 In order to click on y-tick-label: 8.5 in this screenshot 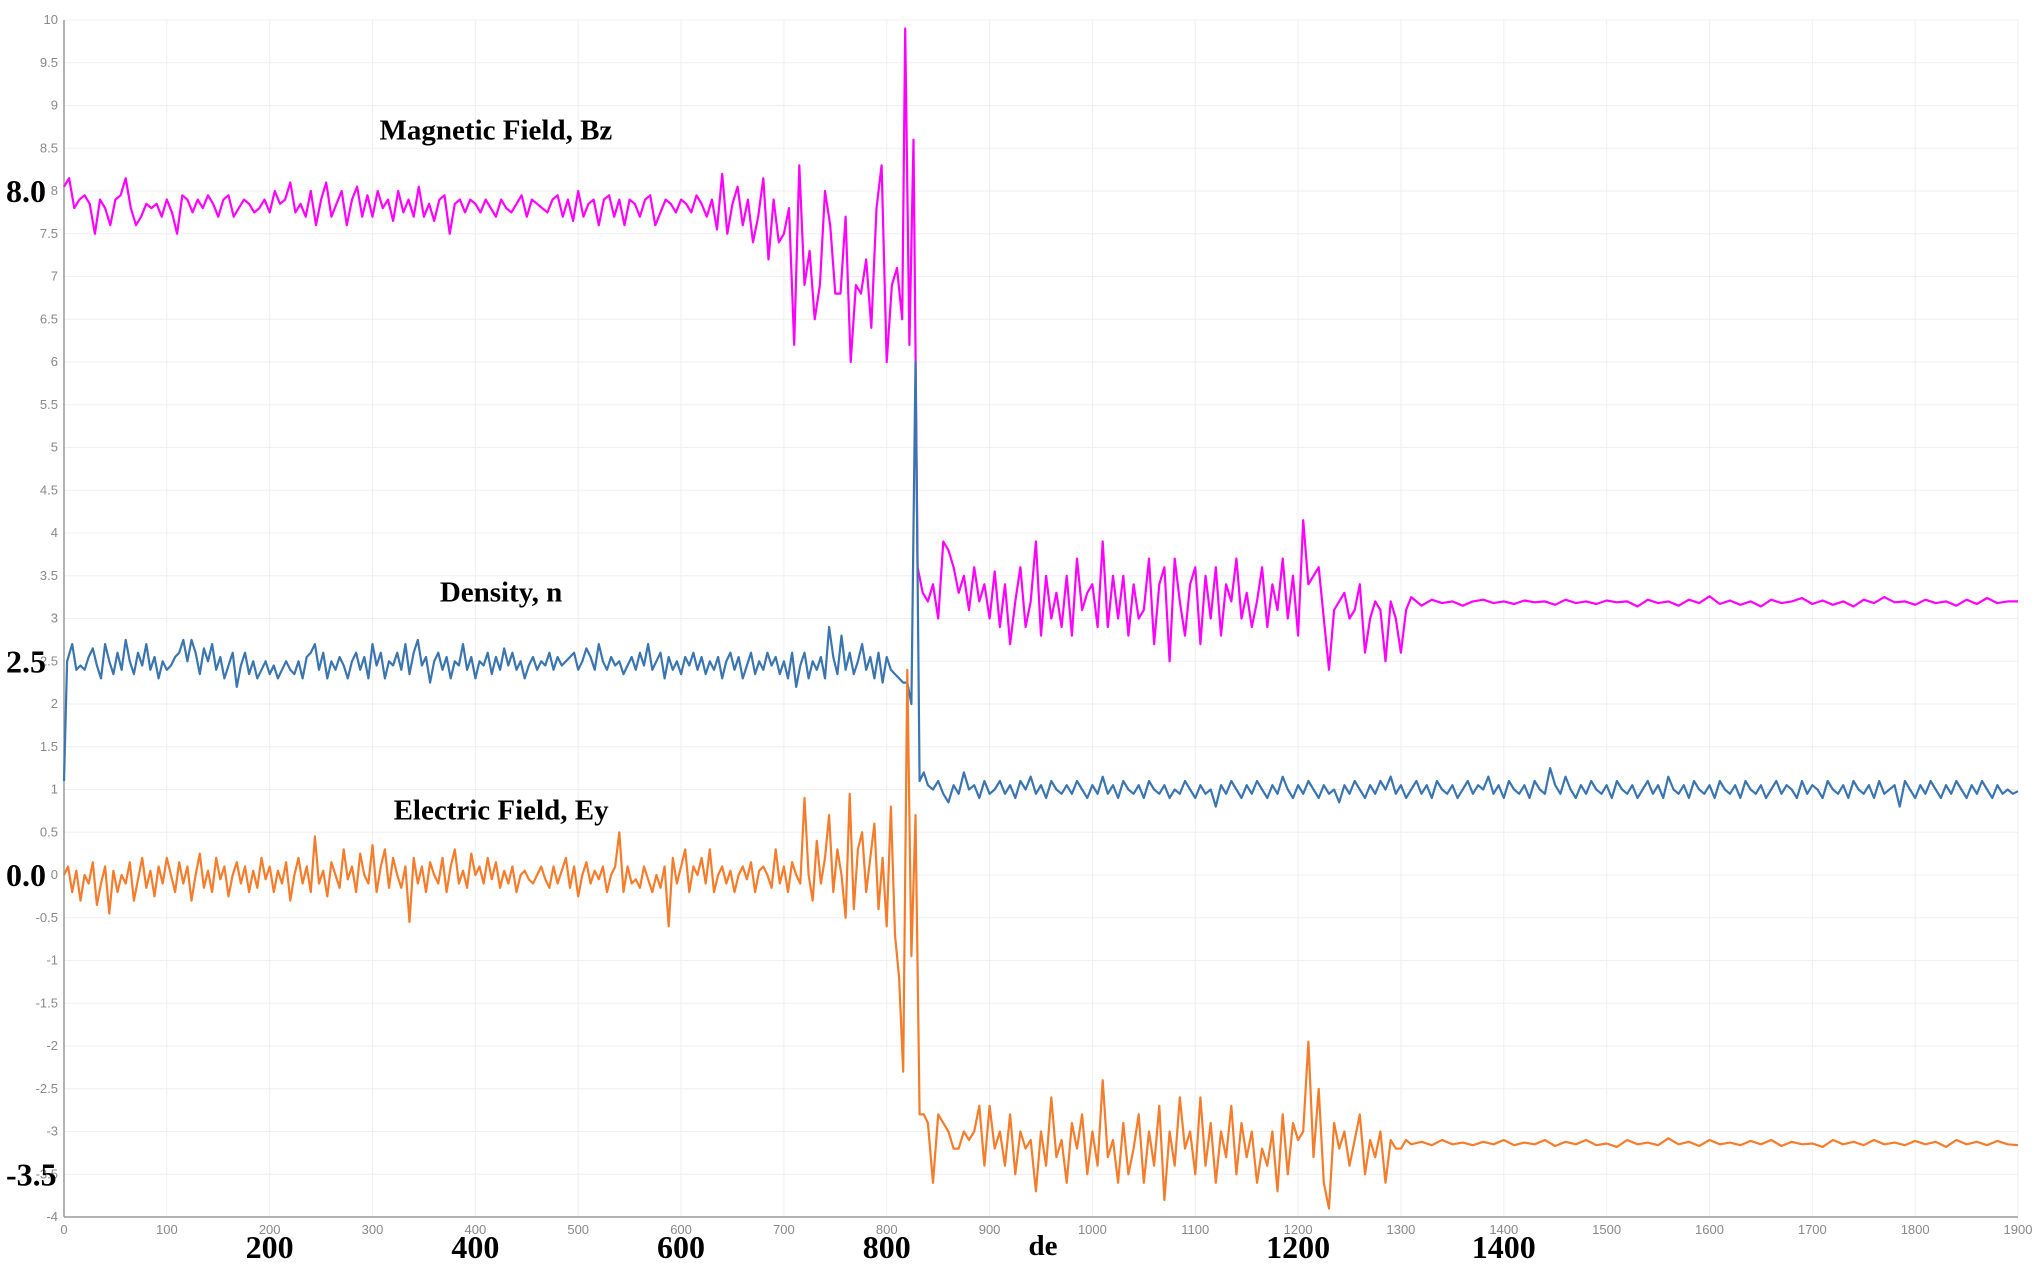, I will do `click(49, 147)`.